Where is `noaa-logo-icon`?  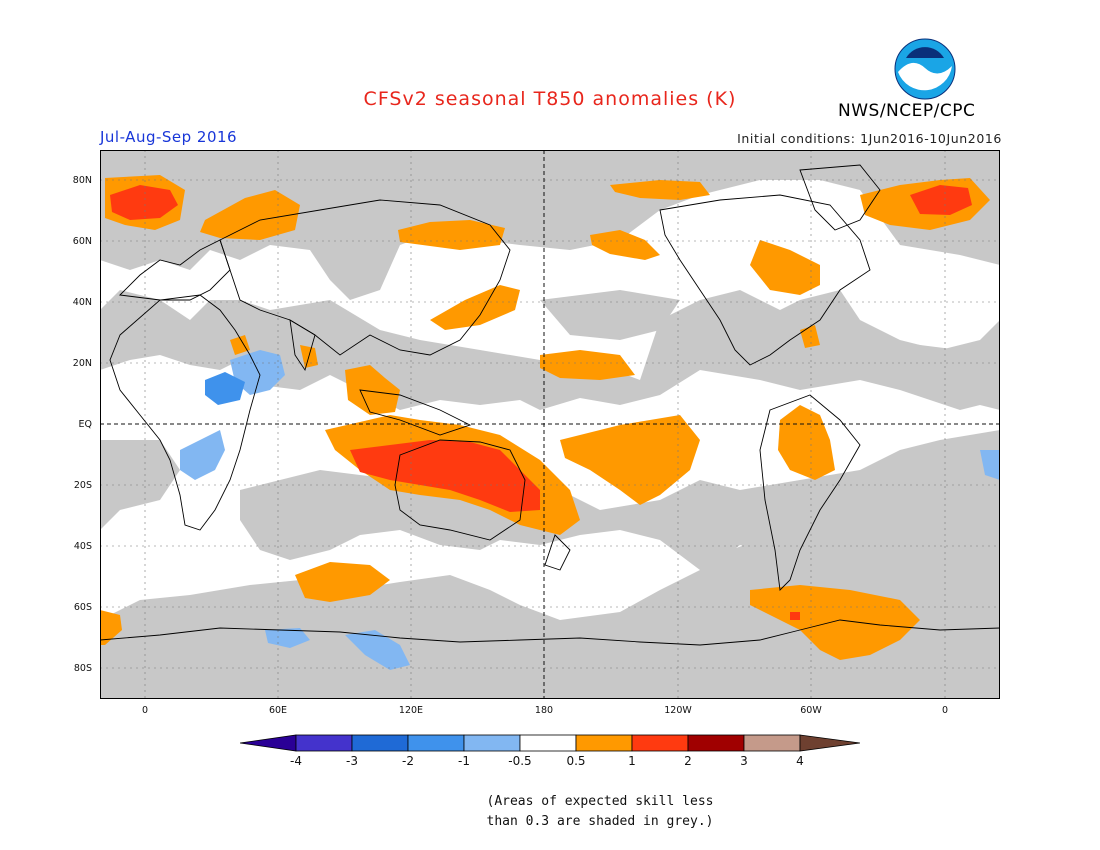
noaa-logo-icon is located at coordinates (925, 69).